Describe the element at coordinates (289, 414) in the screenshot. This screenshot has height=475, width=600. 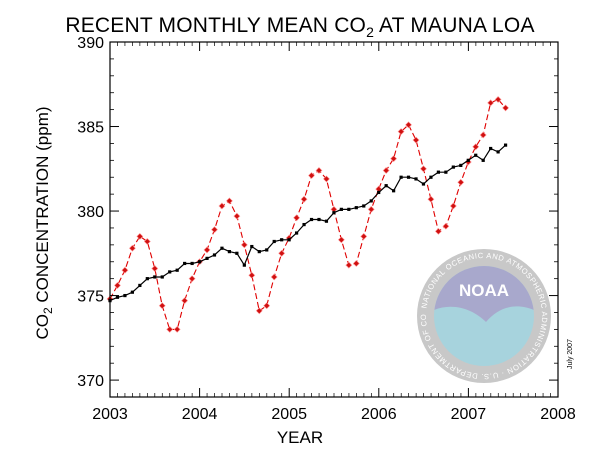
I see `x-tick-label: 2005` at that location.